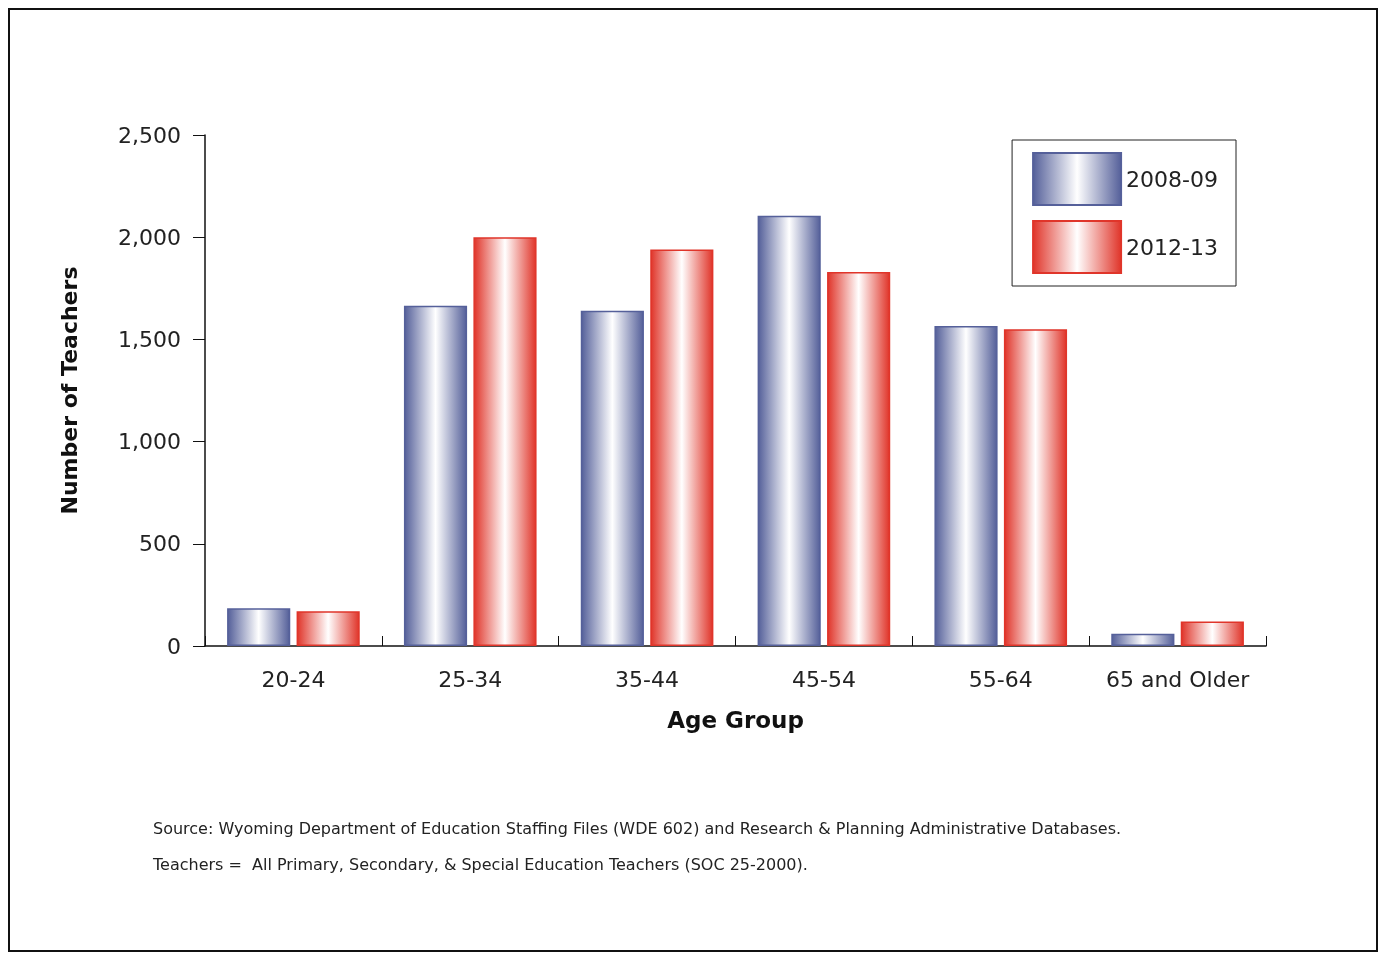 The width and height of the screenshot is (1388, 960). Describe the element at coordinates (160, 544) in the screenshot. I see `y-tick-label: 500` at that location.